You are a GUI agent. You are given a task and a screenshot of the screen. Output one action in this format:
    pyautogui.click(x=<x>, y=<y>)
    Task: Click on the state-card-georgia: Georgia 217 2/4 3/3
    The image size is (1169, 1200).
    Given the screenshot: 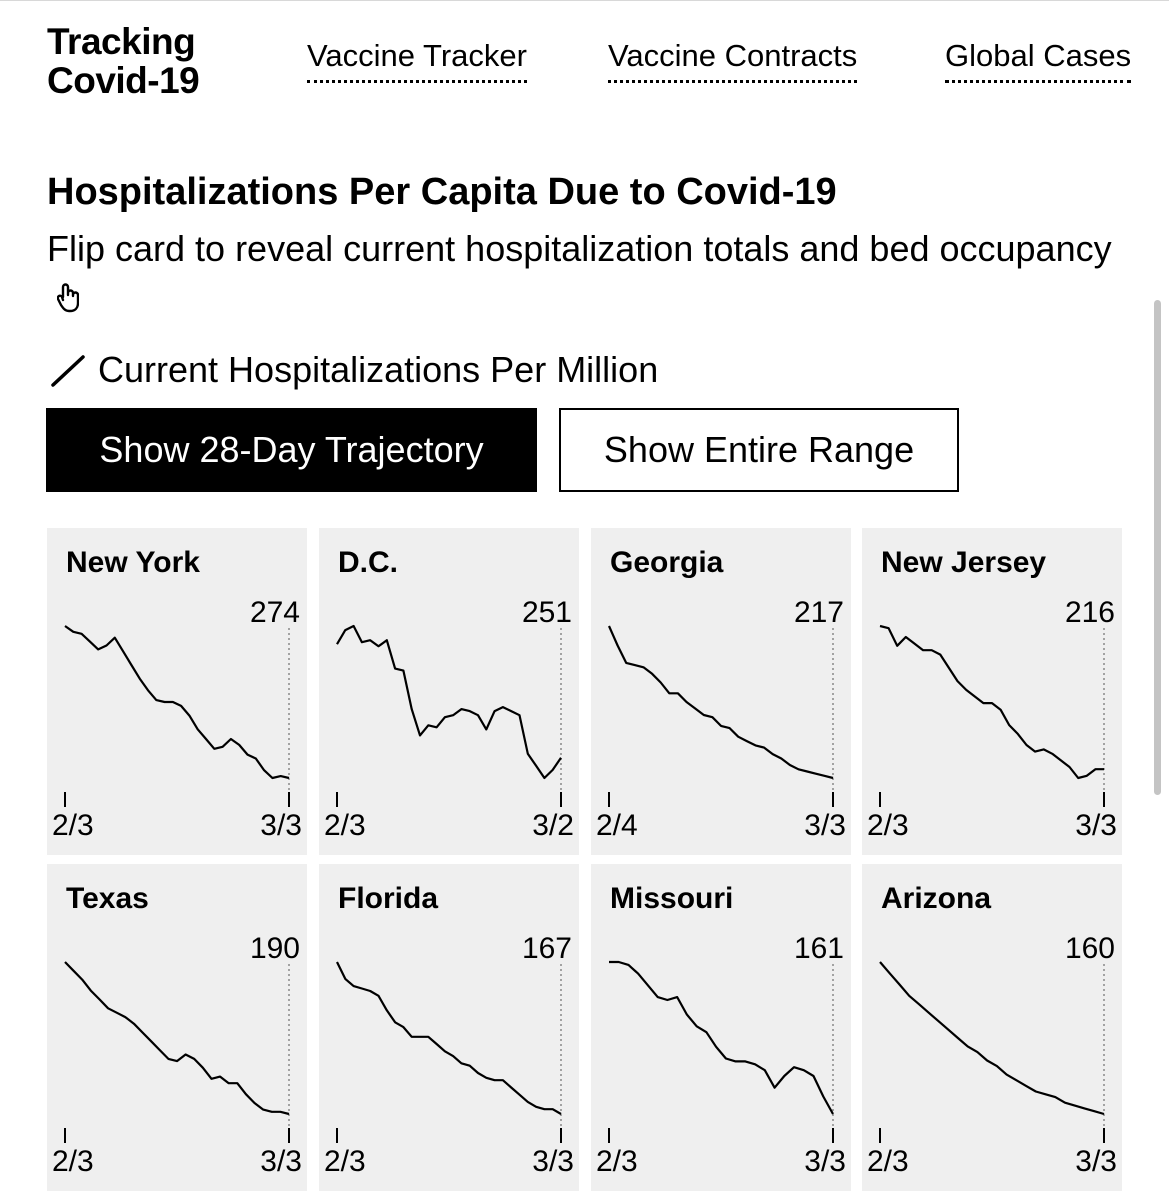 What is the action you would take?
    pyautogui.click(x=721, y=691)
    